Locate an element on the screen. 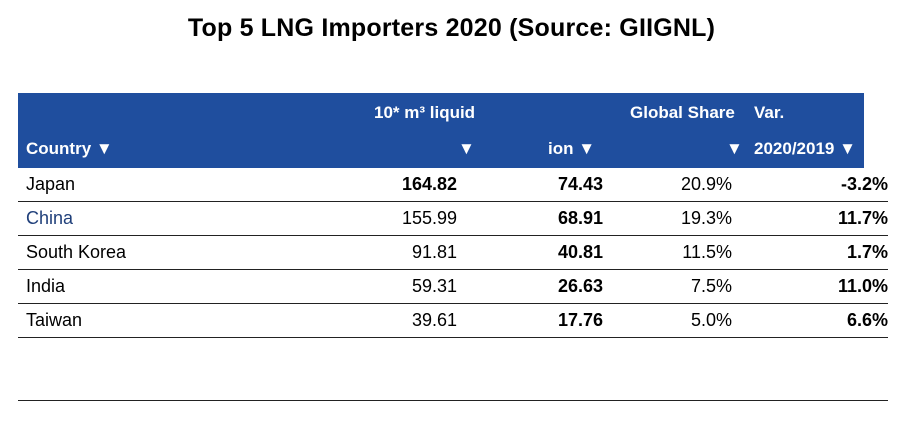  cell-country: Japan is located at coordinates (51, 184).